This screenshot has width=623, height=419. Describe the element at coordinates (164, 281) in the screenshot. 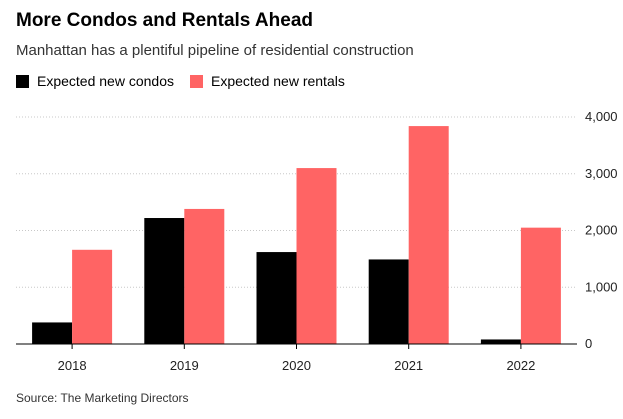

I see `bar-condos-2019` at that location.